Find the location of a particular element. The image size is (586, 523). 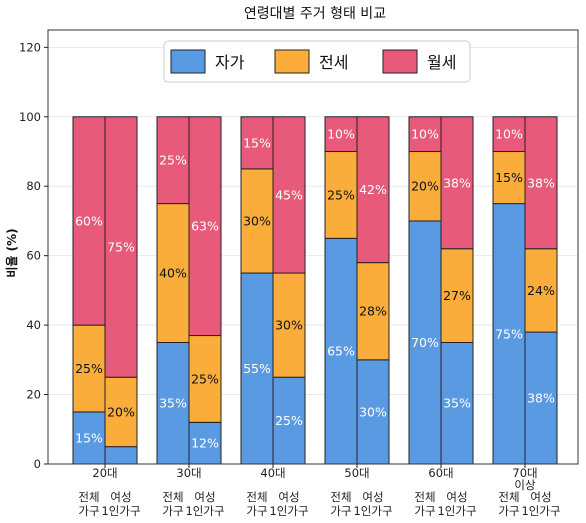

y-tick-label: 0 is located at coordinates (37, 464).